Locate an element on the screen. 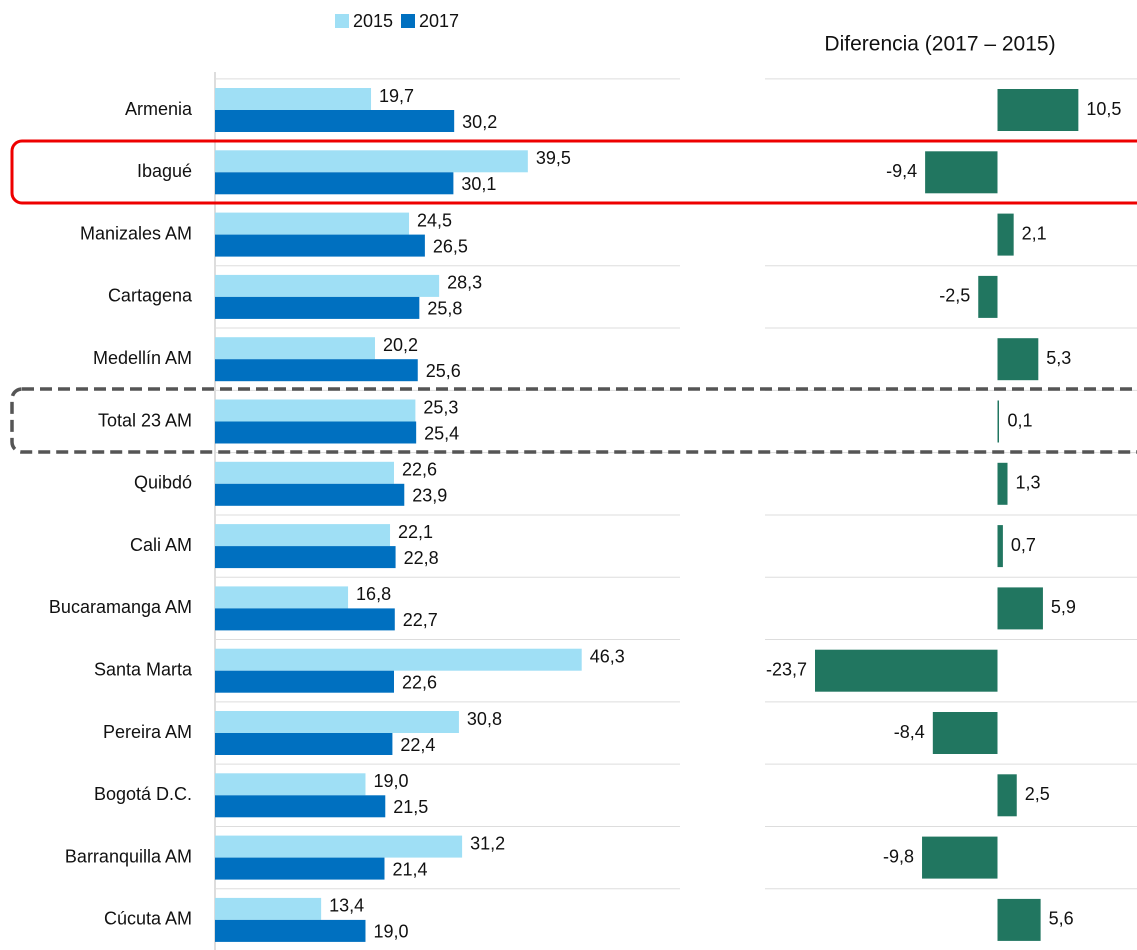 The width and height of the screenshot is (1137, 950). diff-title: Diferencia (2017 – 2015) is located at coordinates (939, 44).